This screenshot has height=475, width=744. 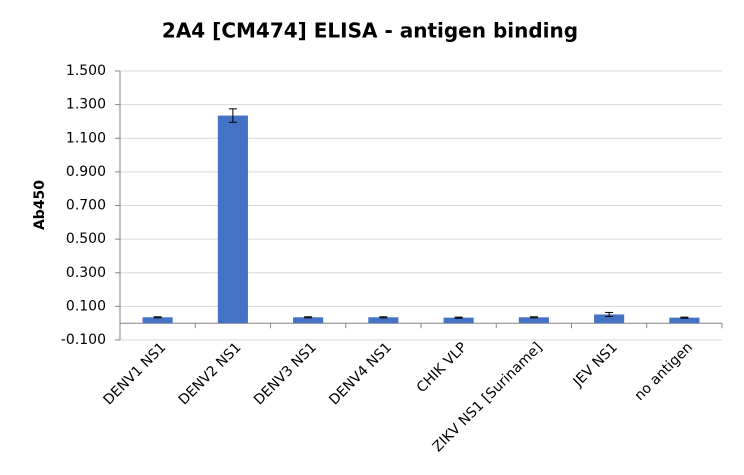 I want to click on x-tick-label: JEV NS1, so click(x=595, y=365).